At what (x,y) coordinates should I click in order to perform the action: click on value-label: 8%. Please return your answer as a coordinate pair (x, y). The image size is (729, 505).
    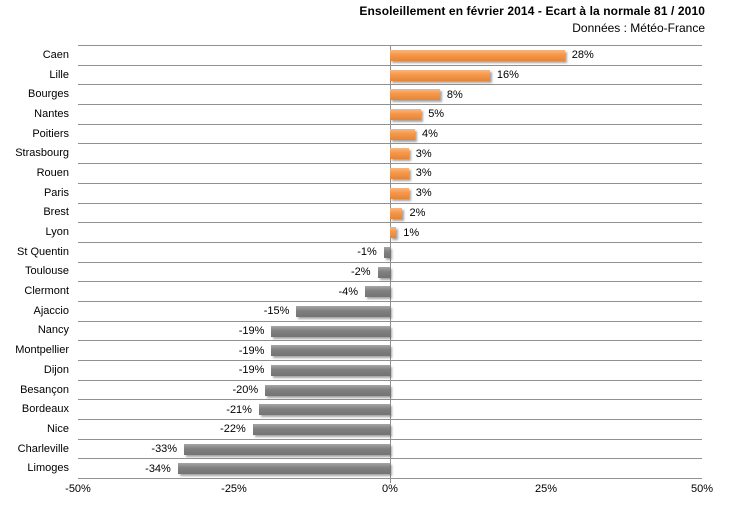
    Looking at the image, I should click on (454, 94).